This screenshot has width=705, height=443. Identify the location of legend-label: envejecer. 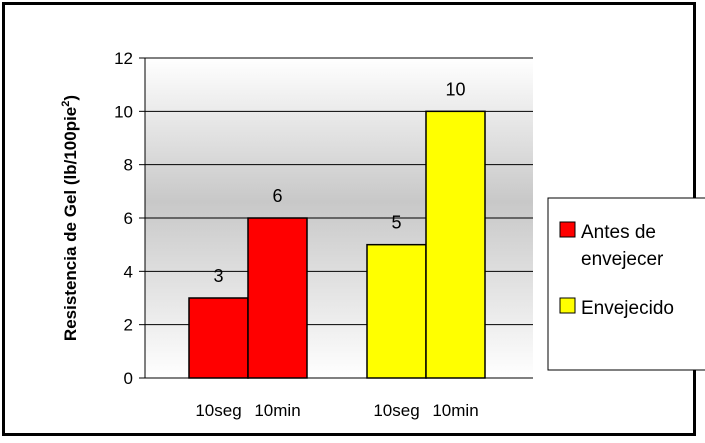
(622, 259).